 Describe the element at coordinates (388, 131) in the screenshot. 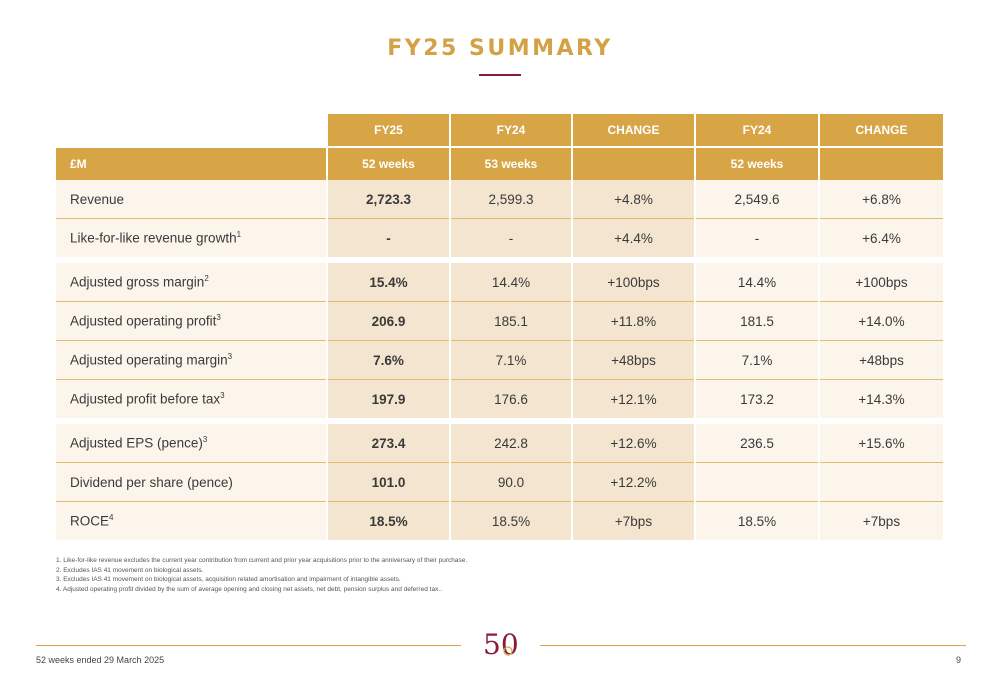

I see `header-fy25: FY25` at that location.